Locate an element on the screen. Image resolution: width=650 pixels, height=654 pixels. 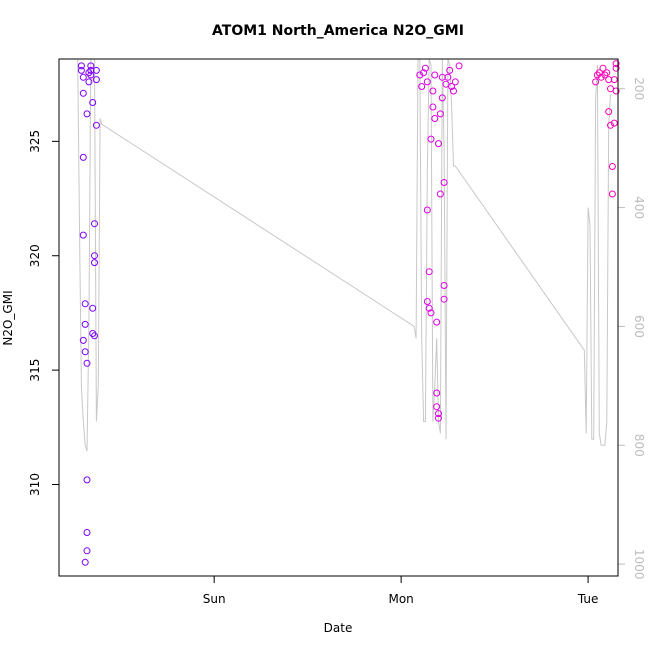
y2-tick-label: 1000 is located at coordinates (639, 564).